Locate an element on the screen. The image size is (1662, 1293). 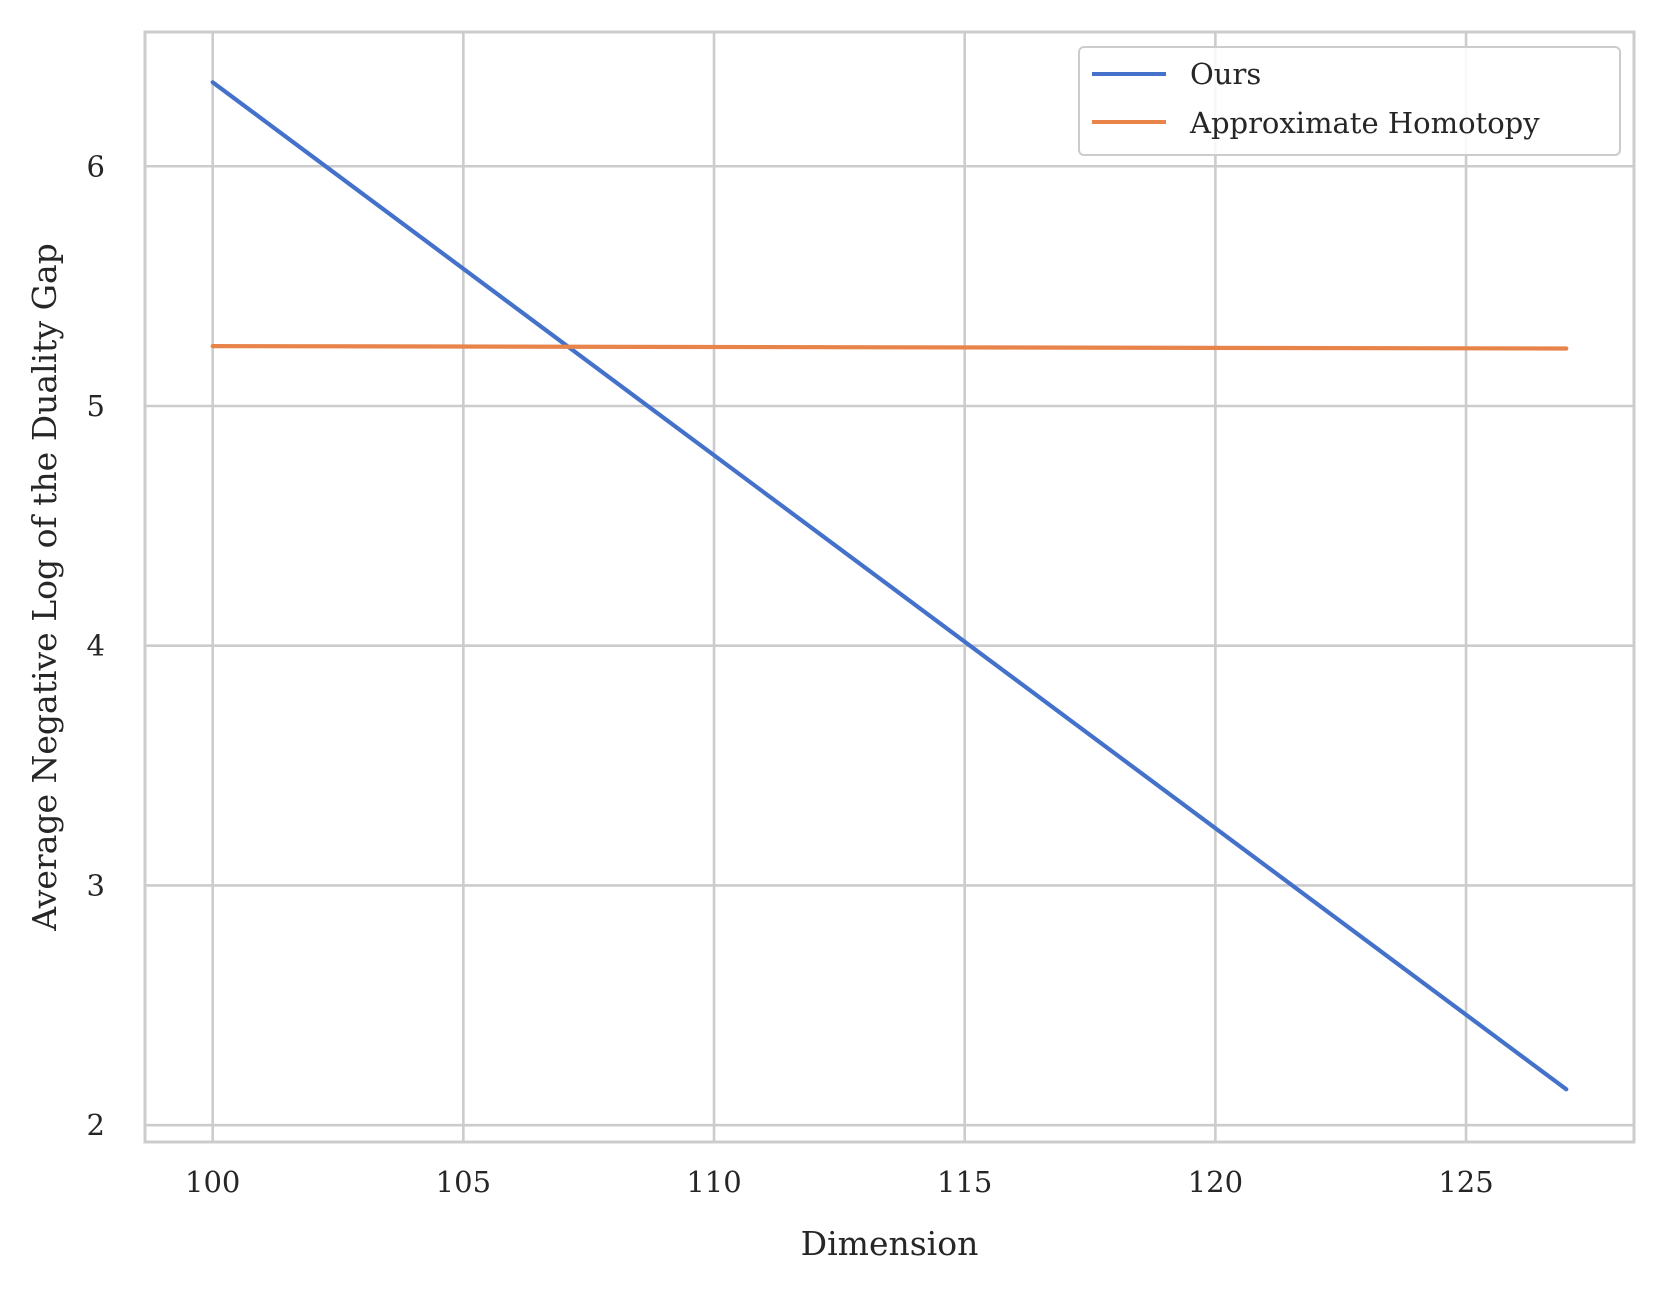
x-tick-label: 125 is located at coordinates (1465, 1182).